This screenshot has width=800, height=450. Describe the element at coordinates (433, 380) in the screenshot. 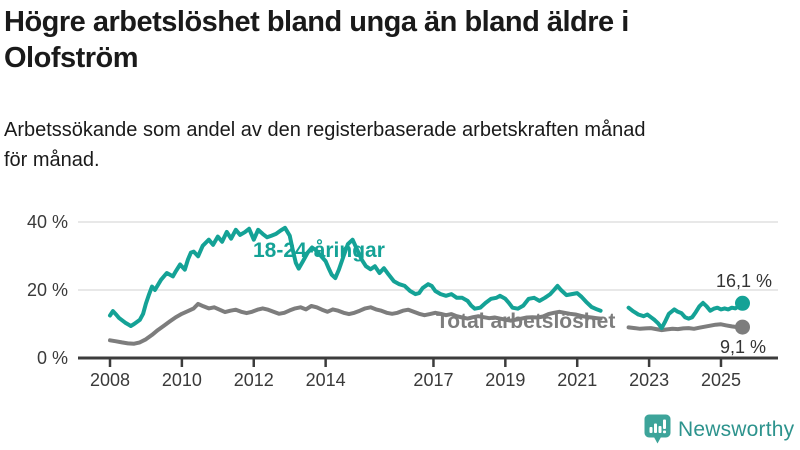

I see `x-tick-label: 2017` at that location.